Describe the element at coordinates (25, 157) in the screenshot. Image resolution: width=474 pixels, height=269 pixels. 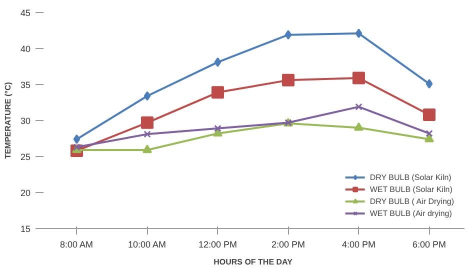
I see `y-tick-label: 25` at that location.